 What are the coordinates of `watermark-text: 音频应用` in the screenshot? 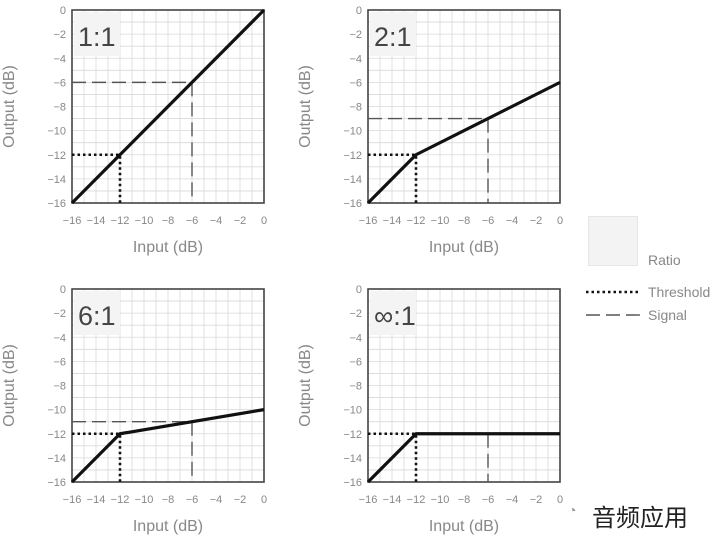 It's located at (640, 518).